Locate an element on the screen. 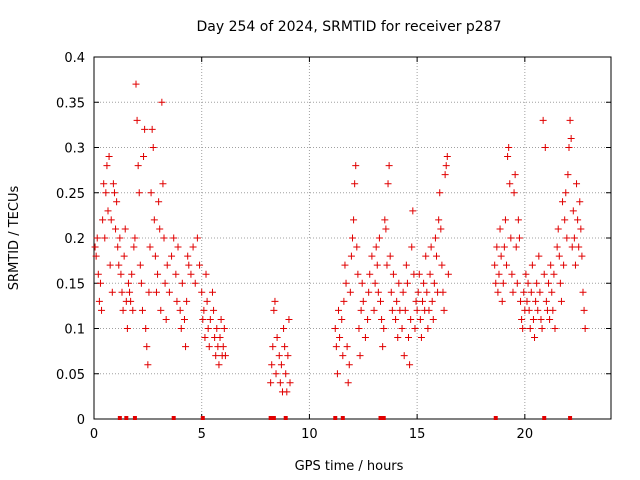  y-tick-label: 0 is located at coordinates (81, 420).